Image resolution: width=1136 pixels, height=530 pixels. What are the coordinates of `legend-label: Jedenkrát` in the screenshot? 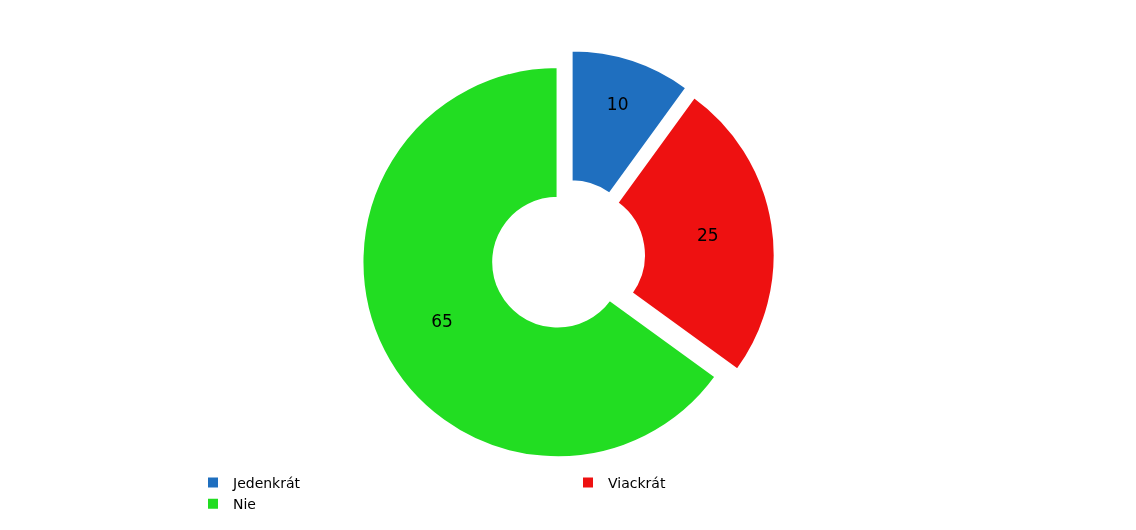 It's located at (266, 483).